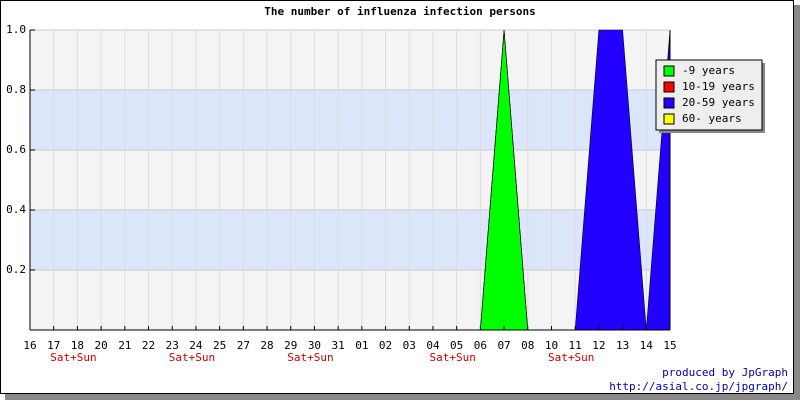 This screenshot has height=404, width=800. I want to click on x-tick-label: 12, so click(598, 345).